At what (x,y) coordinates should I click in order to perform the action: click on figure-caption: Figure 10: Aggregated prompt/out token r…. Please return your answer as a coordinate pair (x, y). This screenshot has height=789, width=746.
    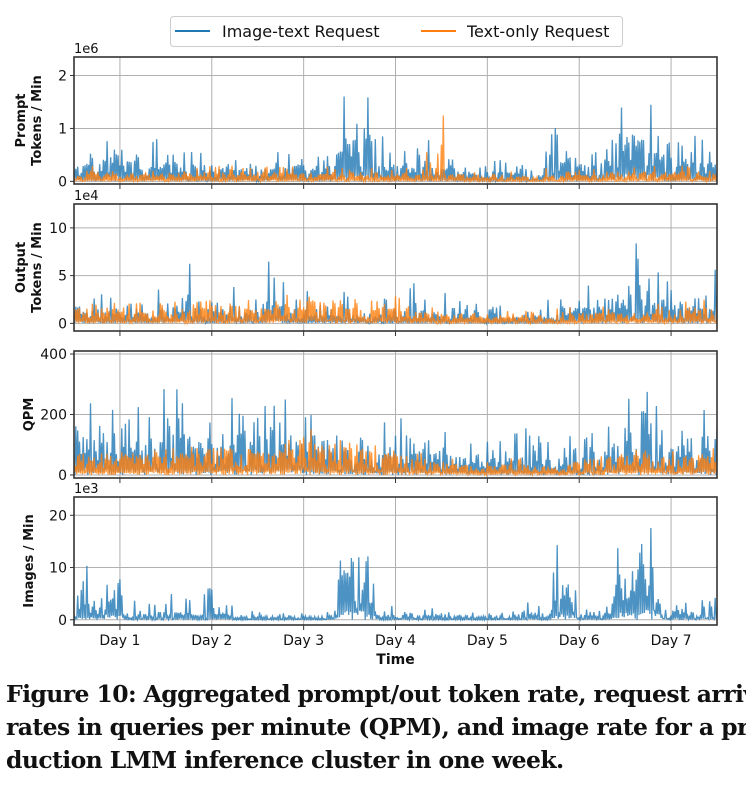
    Looking at the image, I should click on (376, 727).